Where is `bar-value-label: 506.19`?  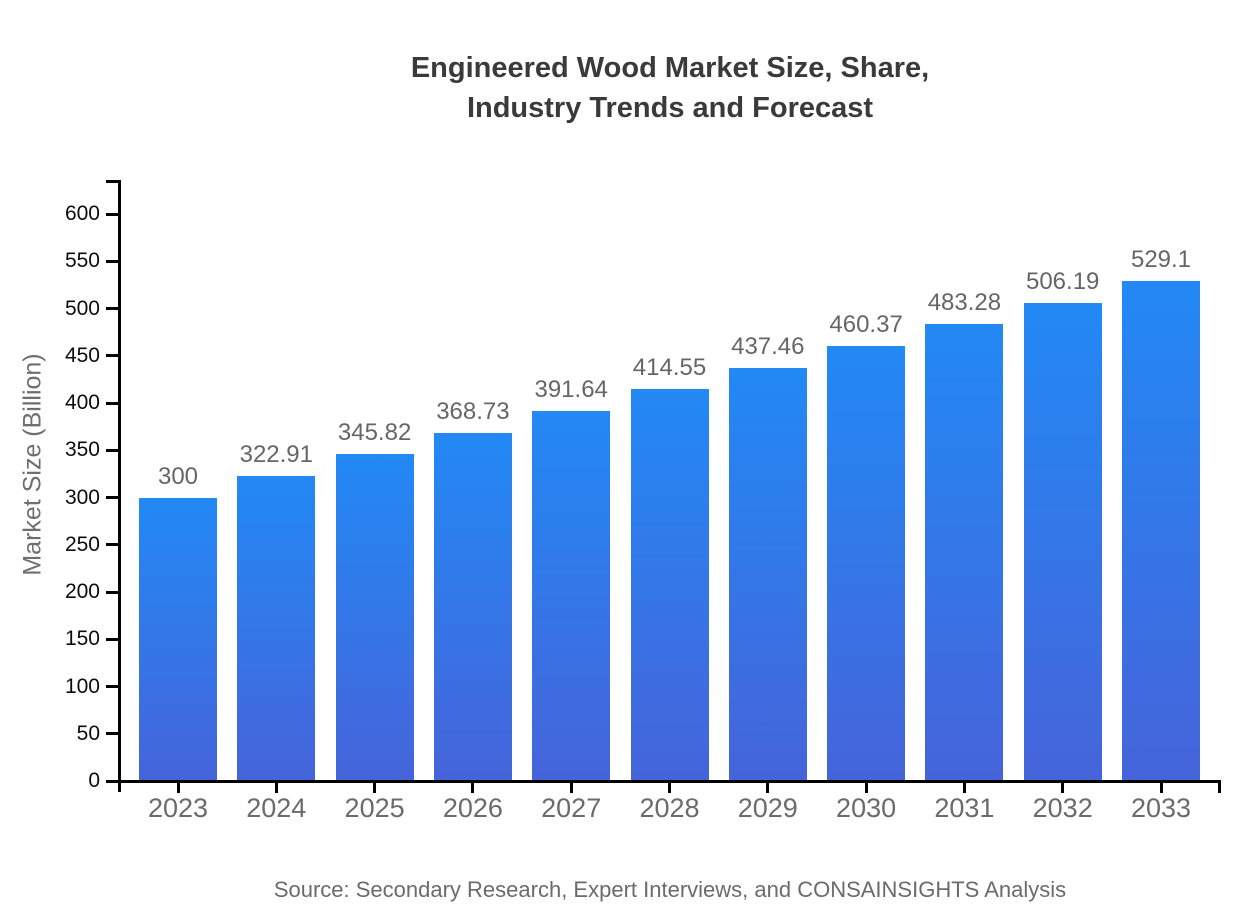 bar-value-label: 506.19 is located at coordinates (1062, 281).